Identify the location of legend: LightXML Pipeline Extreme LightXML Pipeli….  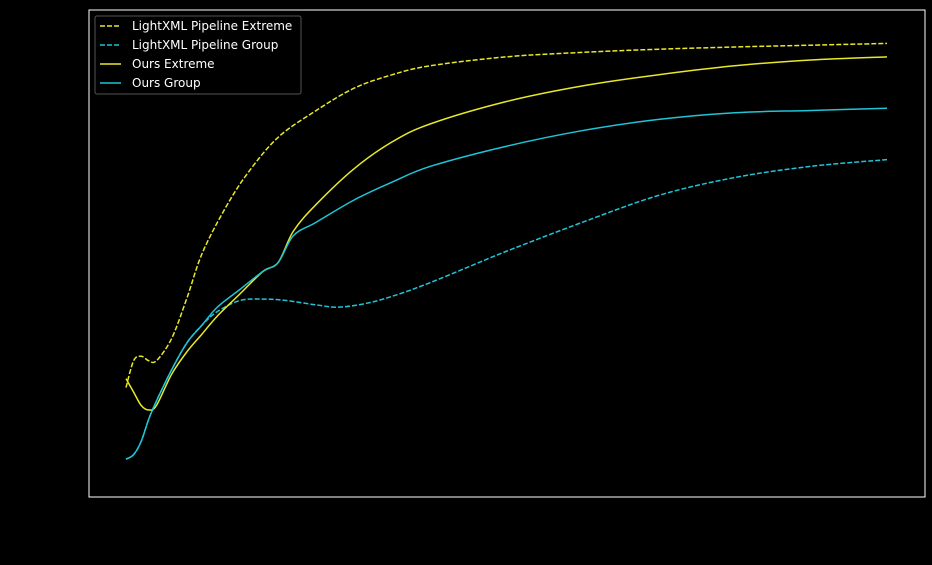
(198, 55).